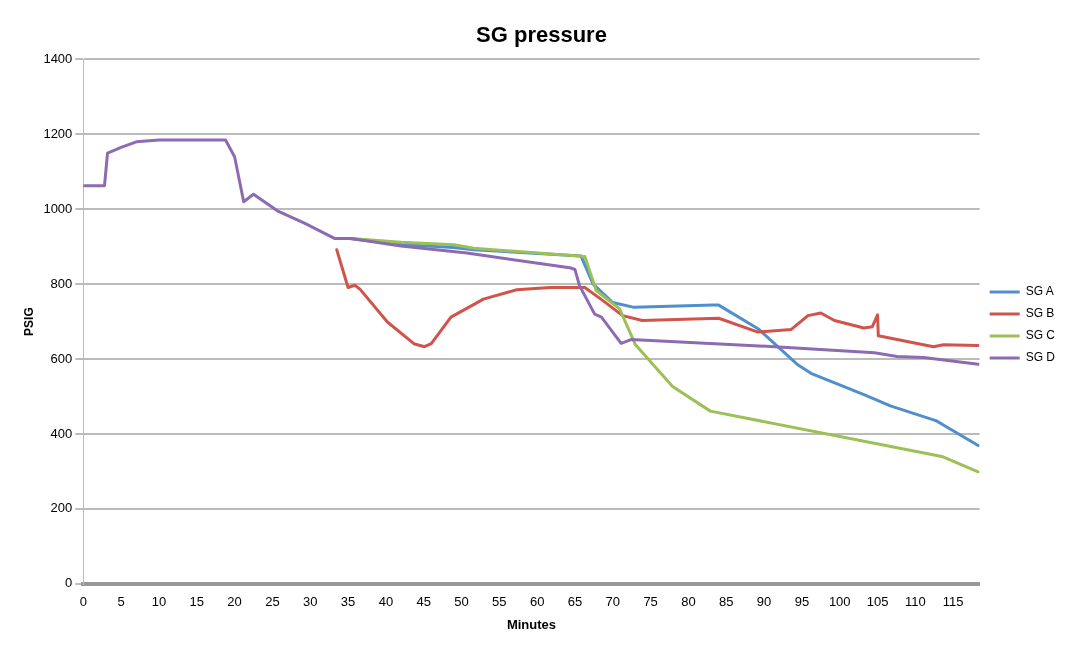 This screenshot has width=1083, height=650. What do you see at coordinates (726, 602) in the screenshot?
I see `x-tick-label: 85` at bounding box center [726, 602].